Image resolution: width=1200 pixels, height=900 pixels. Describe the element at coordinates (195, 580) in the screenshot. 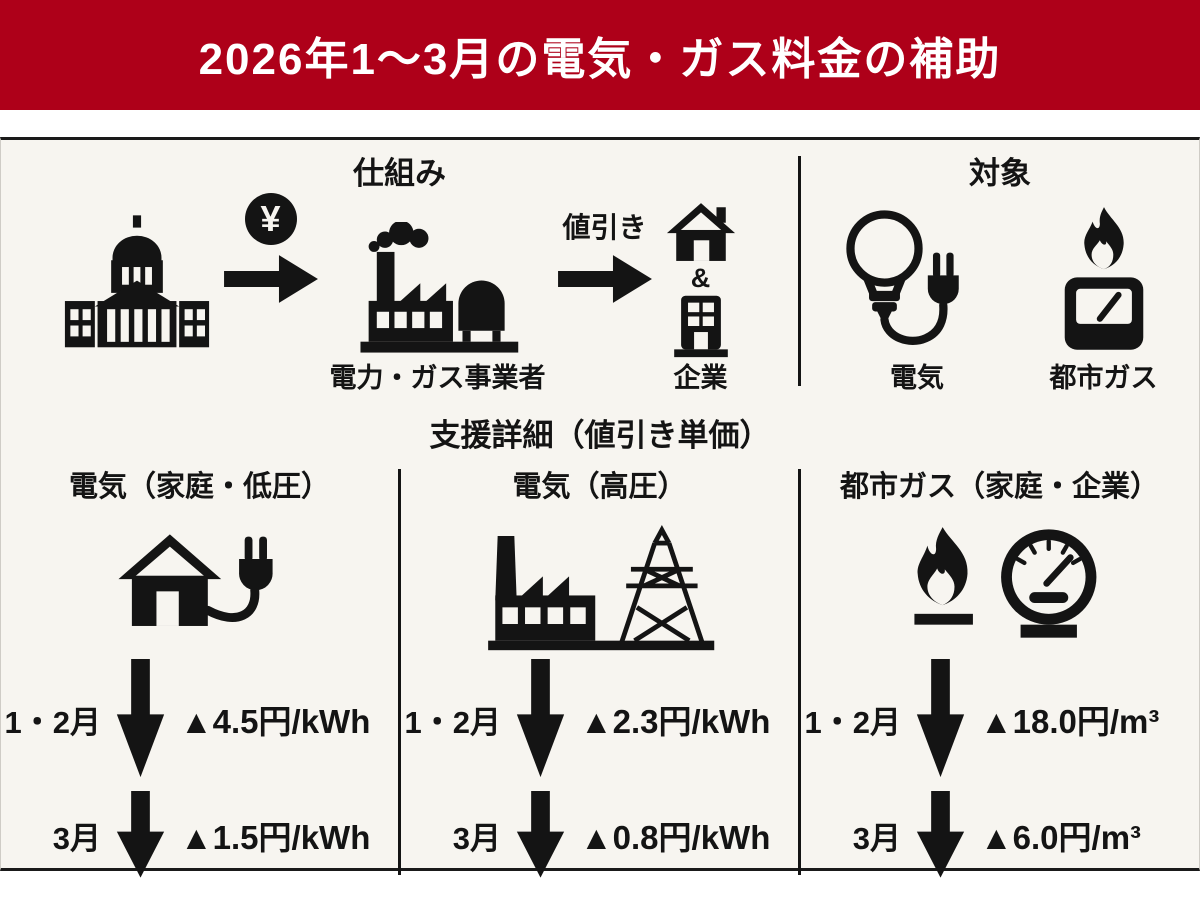

I see `house-plug-icon` at that location.